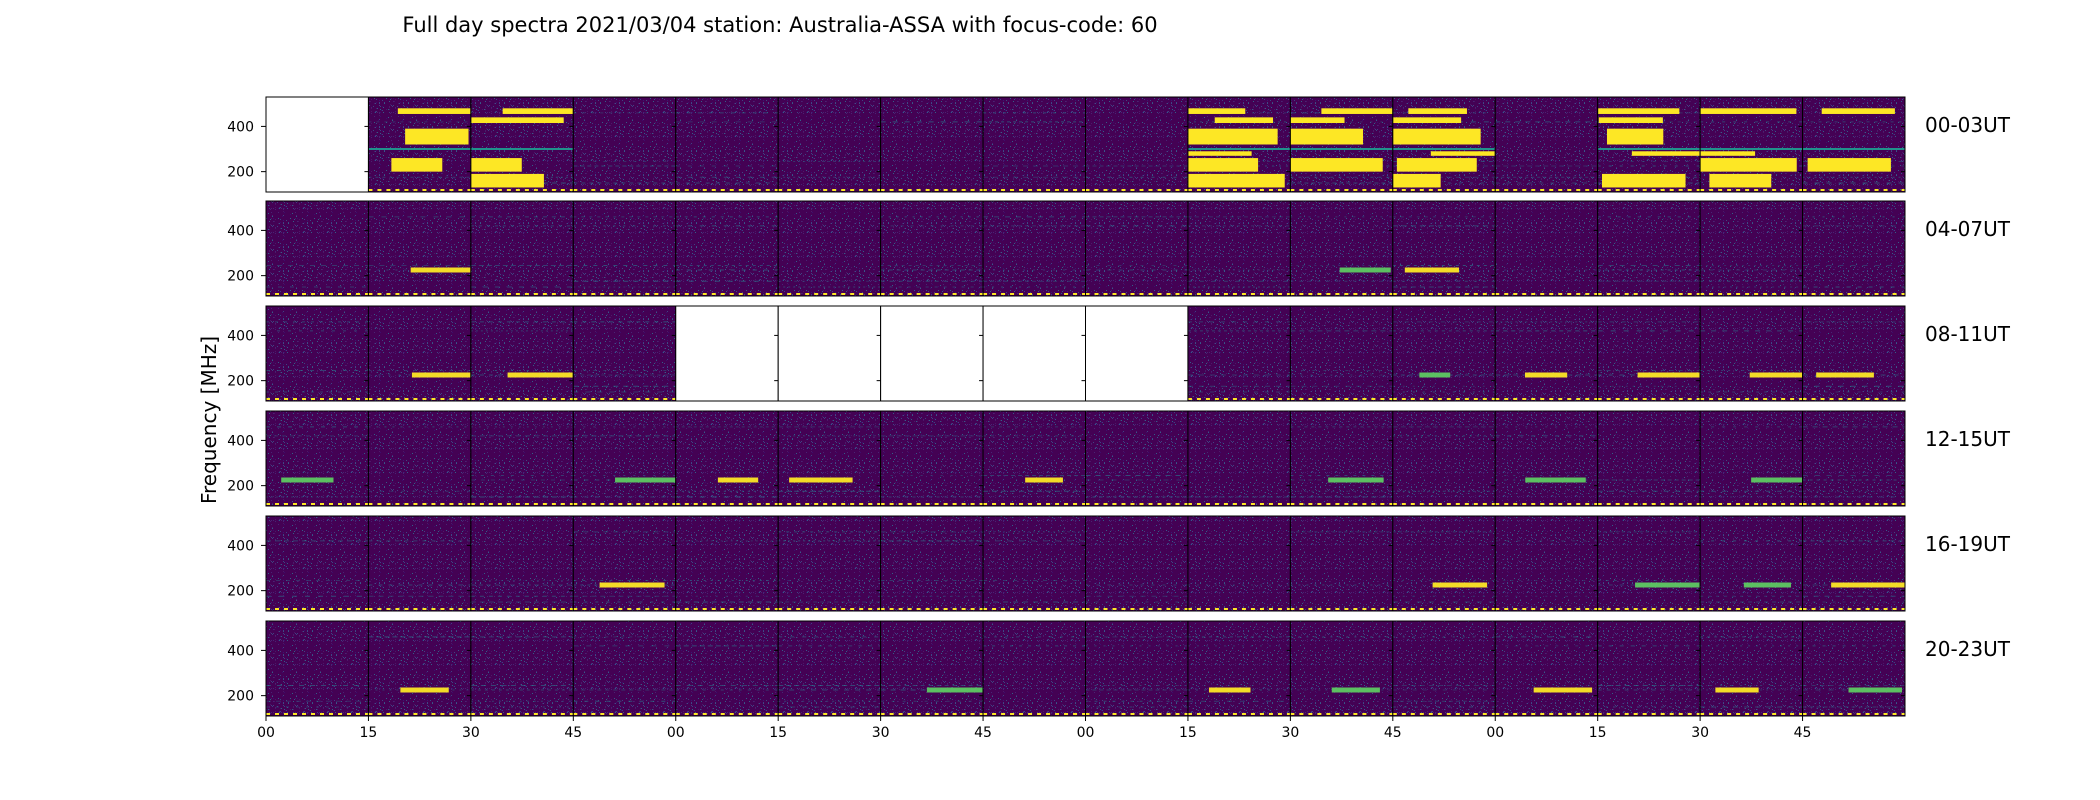 The width and height of the screenshot is (2100, 800). I want to click on spectra-row: 200 400 20-23UT, so click(1119, 668).